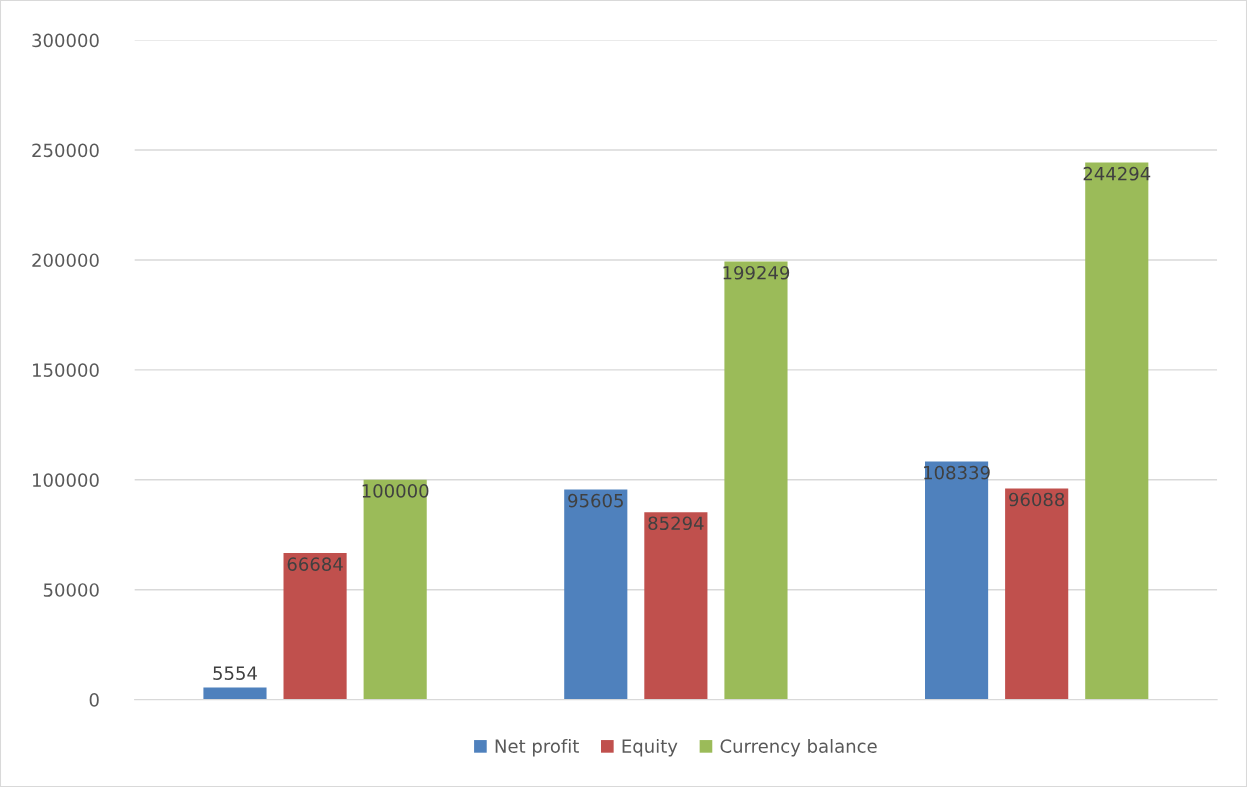 The image size is (1247, 787). I want to click on legend-label: Equity, so click(650, 747).